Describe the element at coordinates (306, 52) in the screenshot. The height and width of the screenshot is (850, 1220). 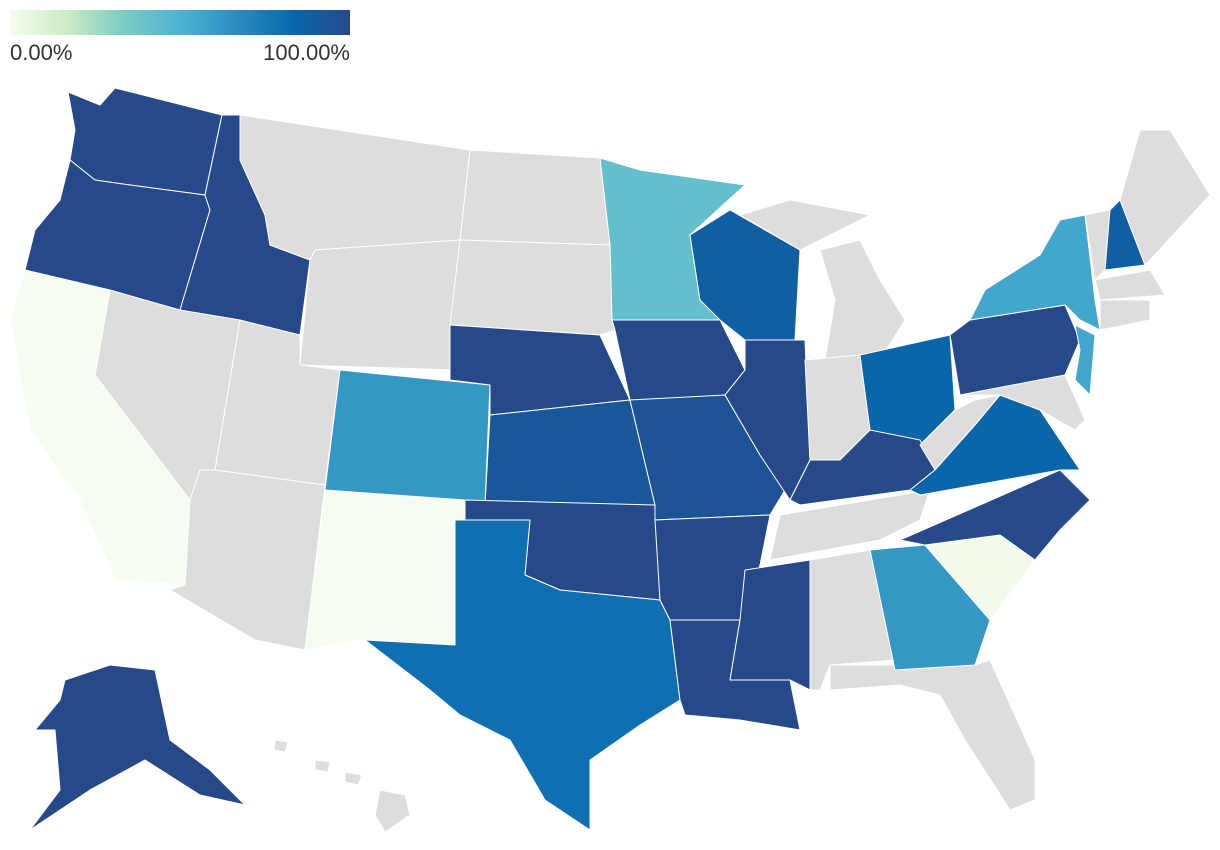
I see `scale-label: 100.00%` at that location.